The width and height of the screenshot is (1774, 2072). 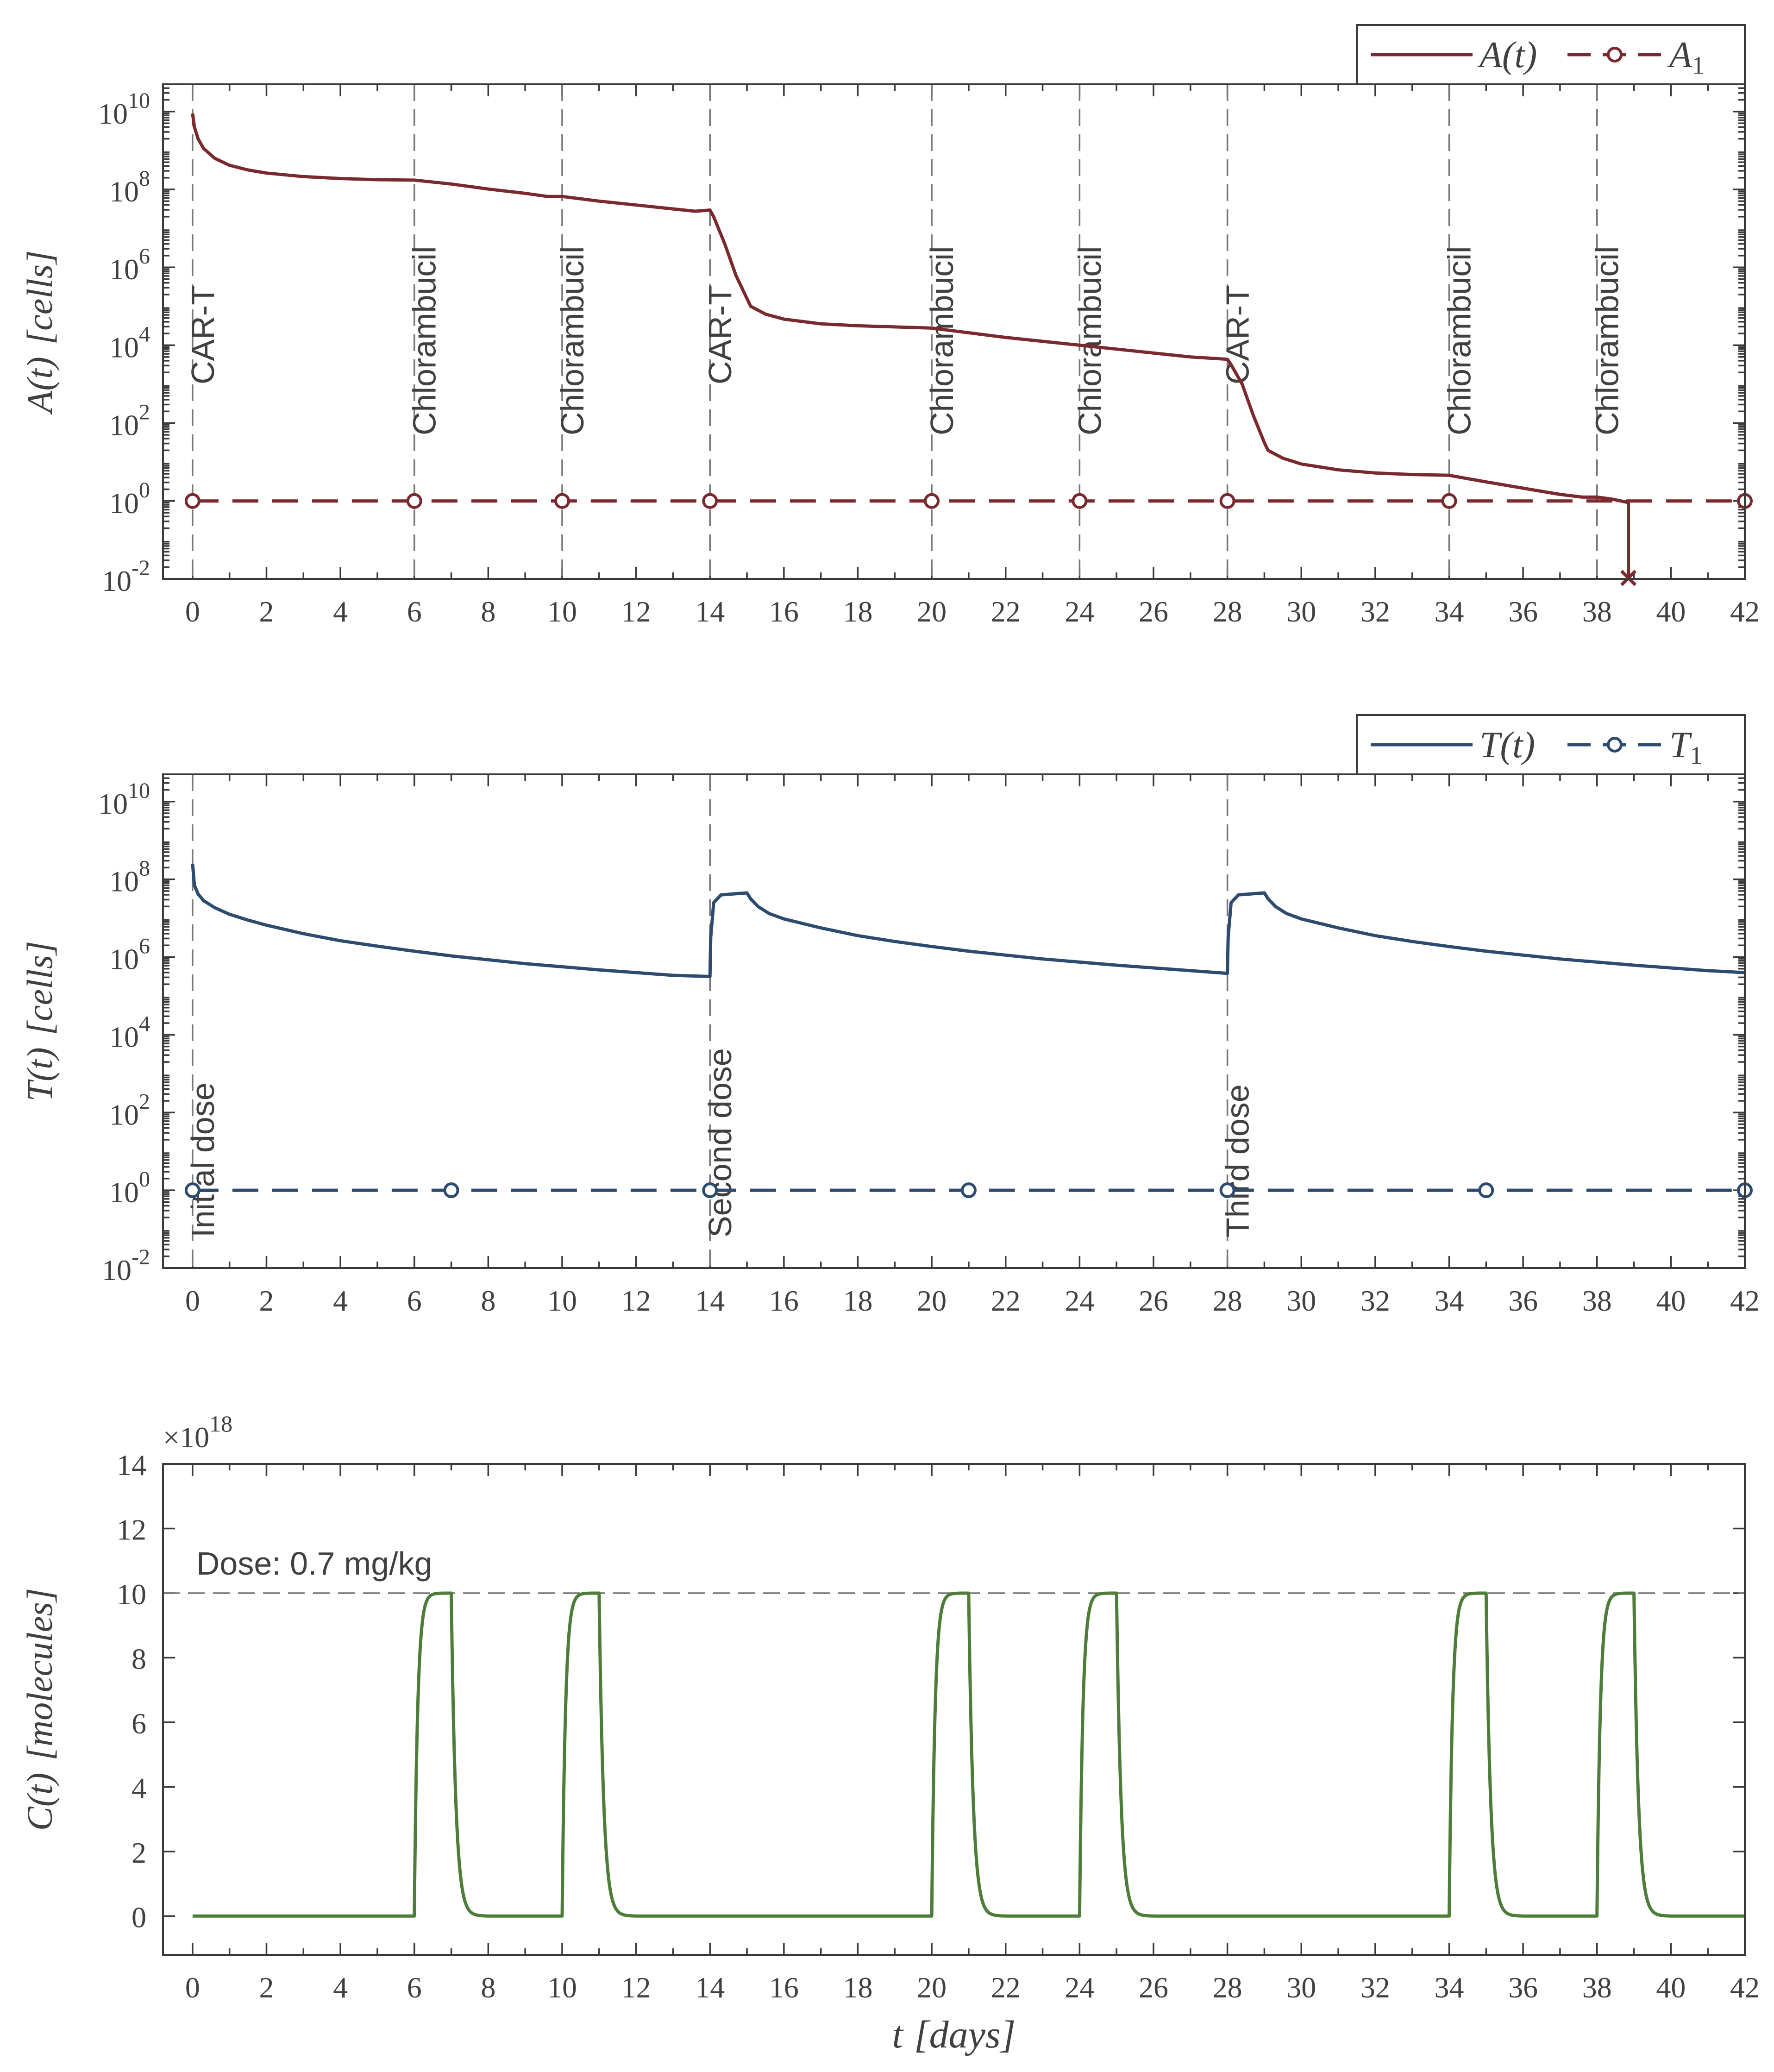 What do you see at coordinates (858, 1987) in the screenshot?
I see `x-tick-label: 18` at bounding box center [858, 1987].